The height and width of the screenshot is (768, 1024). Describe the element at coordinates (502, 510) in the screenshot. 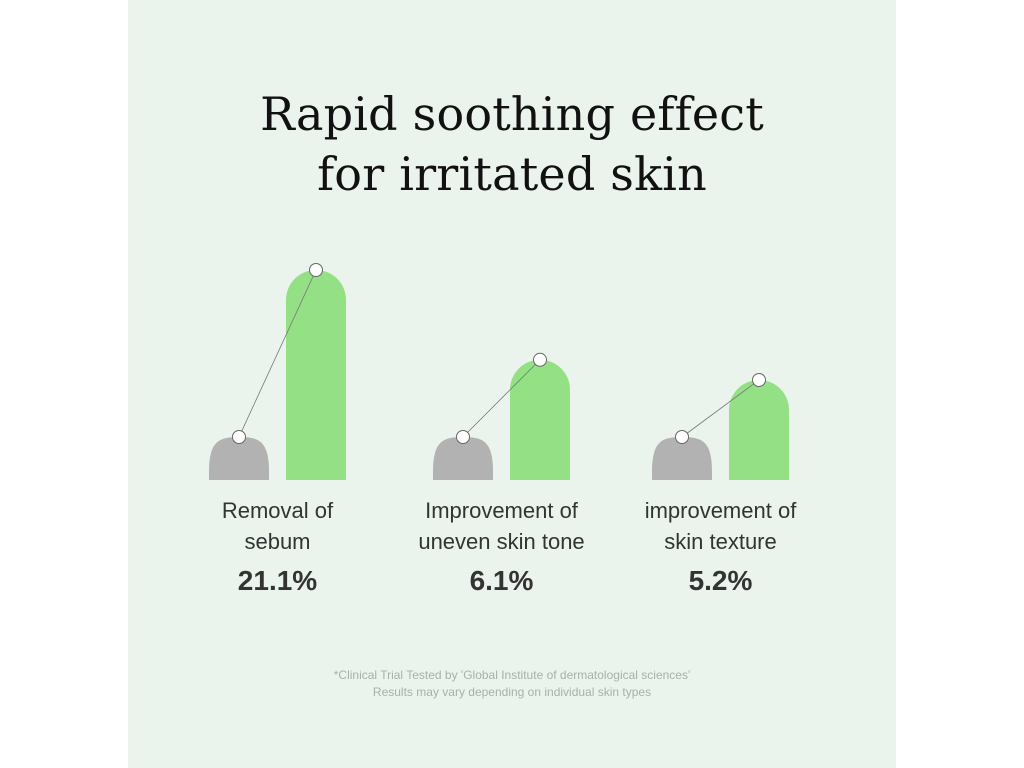

I see `category-label: Improvement of` at that location.